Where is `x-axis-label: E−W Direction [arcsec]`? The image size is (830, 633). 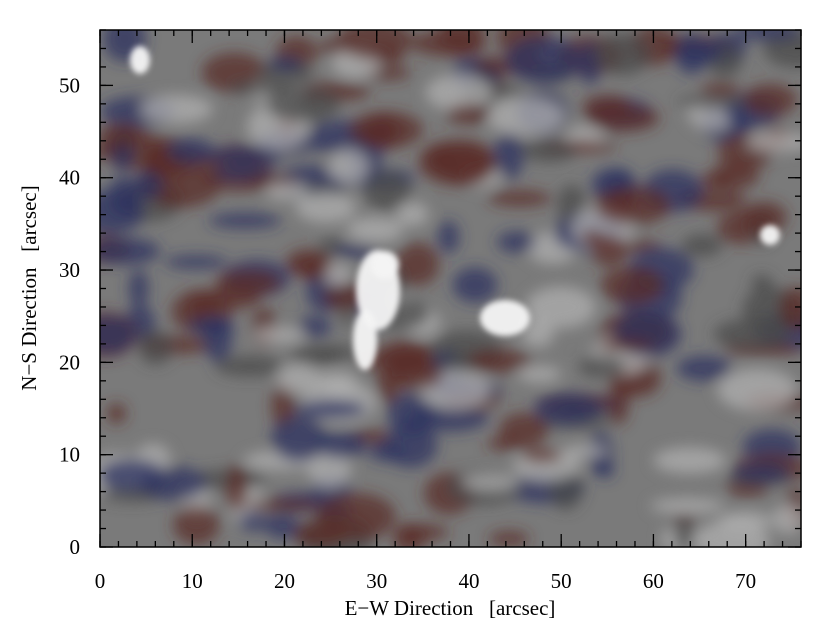 x-axis-label: E−W Direction [arcsec] is located at coordinates (450, 608).